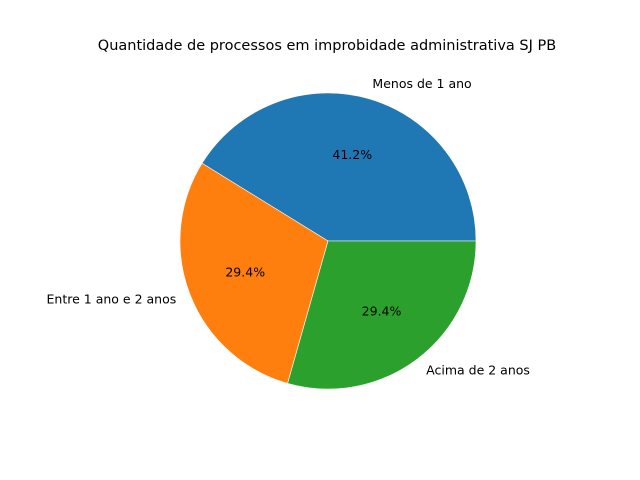 The image size is (640, 480). Describe the element at coordinates (112, 298) in the screenshot. I see `slice-label-2: Entre 1 ano e 2 anos` at that location.